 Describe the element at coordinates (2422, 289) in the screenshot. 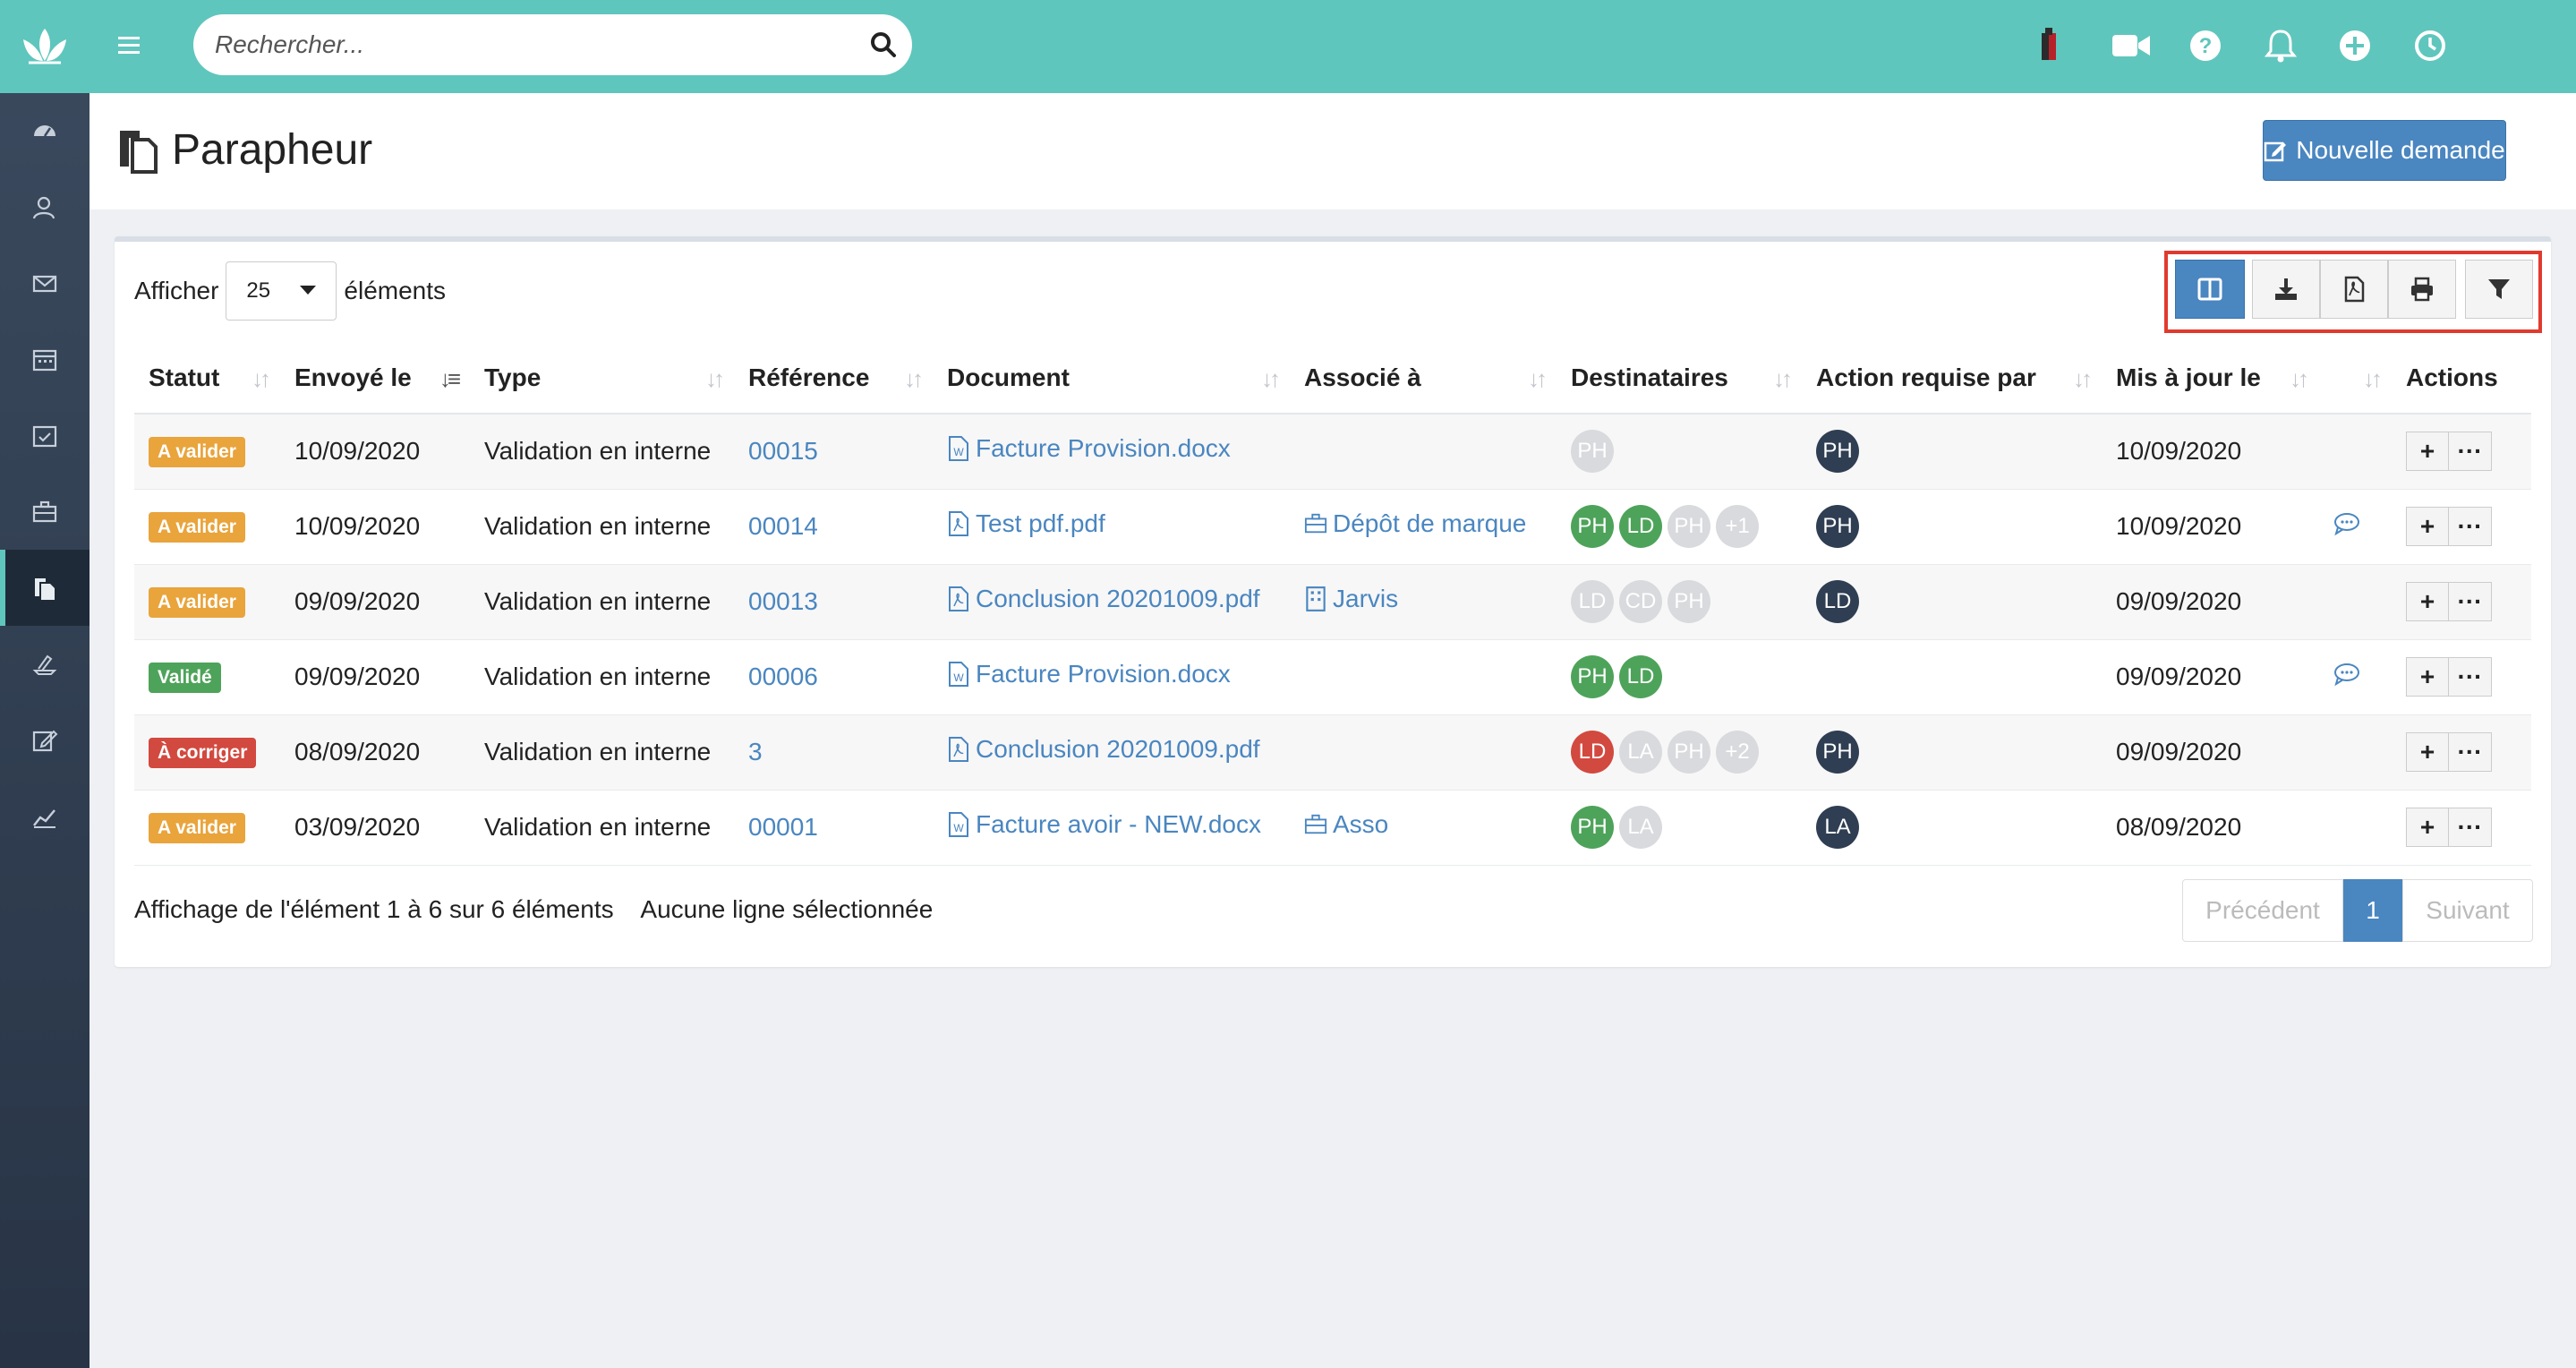

I see `print-button` at that location.